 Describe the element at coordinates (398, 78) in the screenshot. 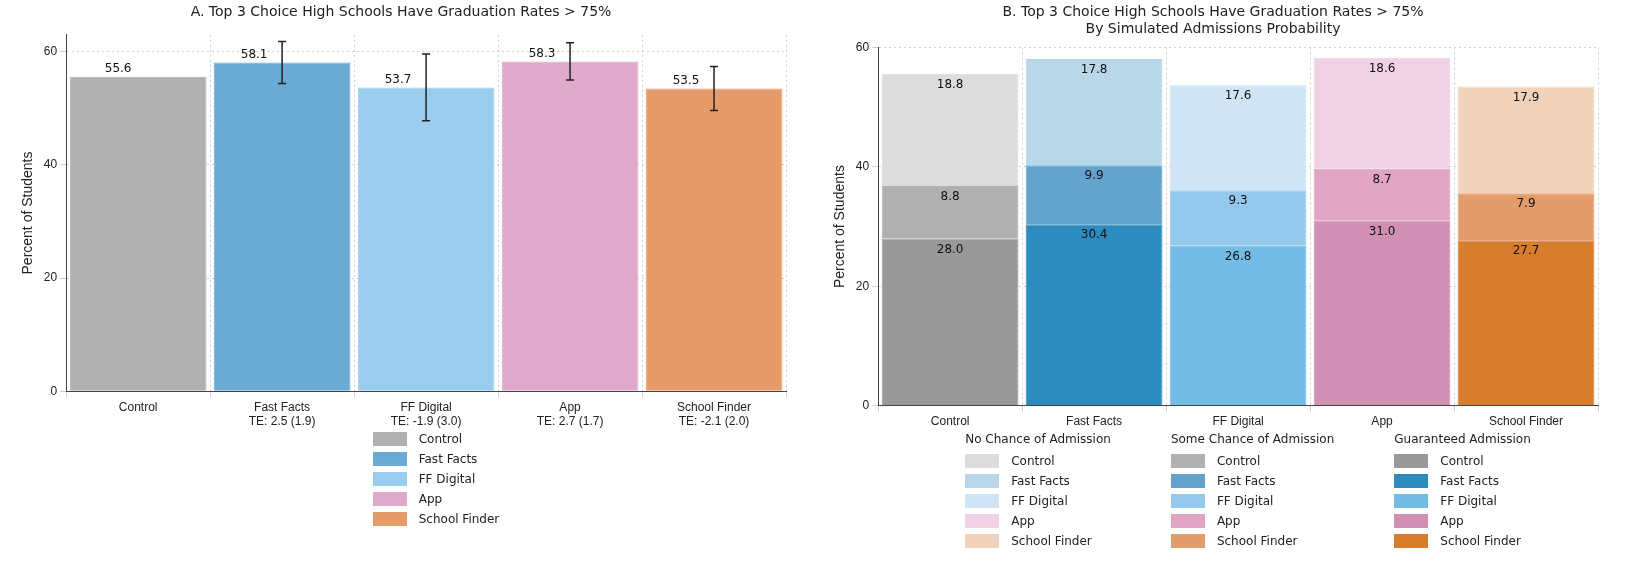

I see `data-label: 53.7` at that location.